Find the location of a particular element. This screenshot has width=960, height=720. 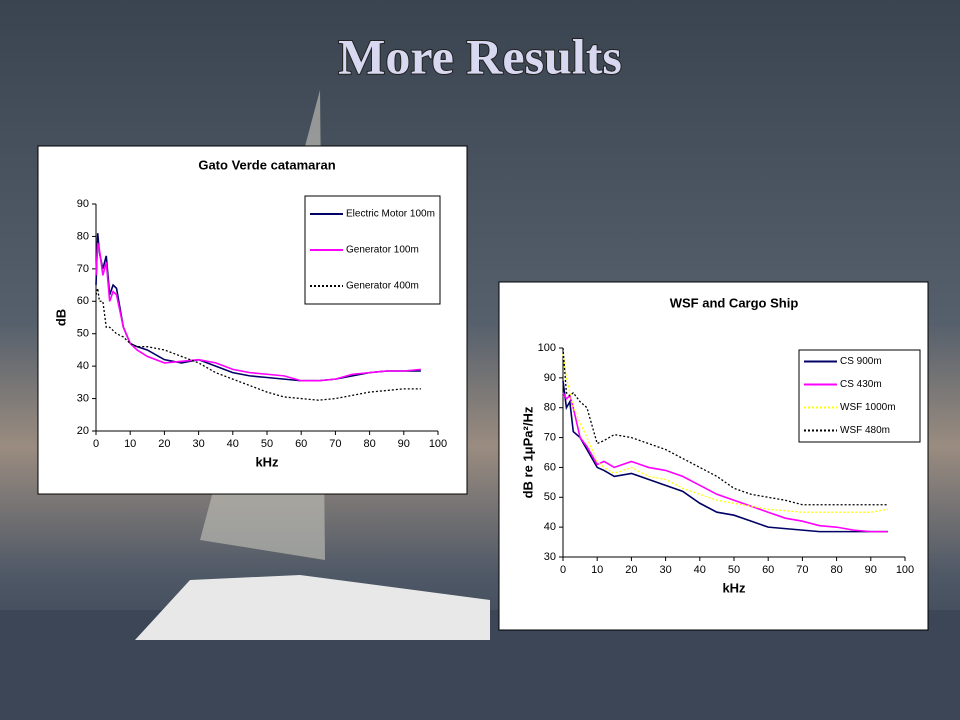

chart-title: Gato Verde catamaran is located at coordinates (266, 164).